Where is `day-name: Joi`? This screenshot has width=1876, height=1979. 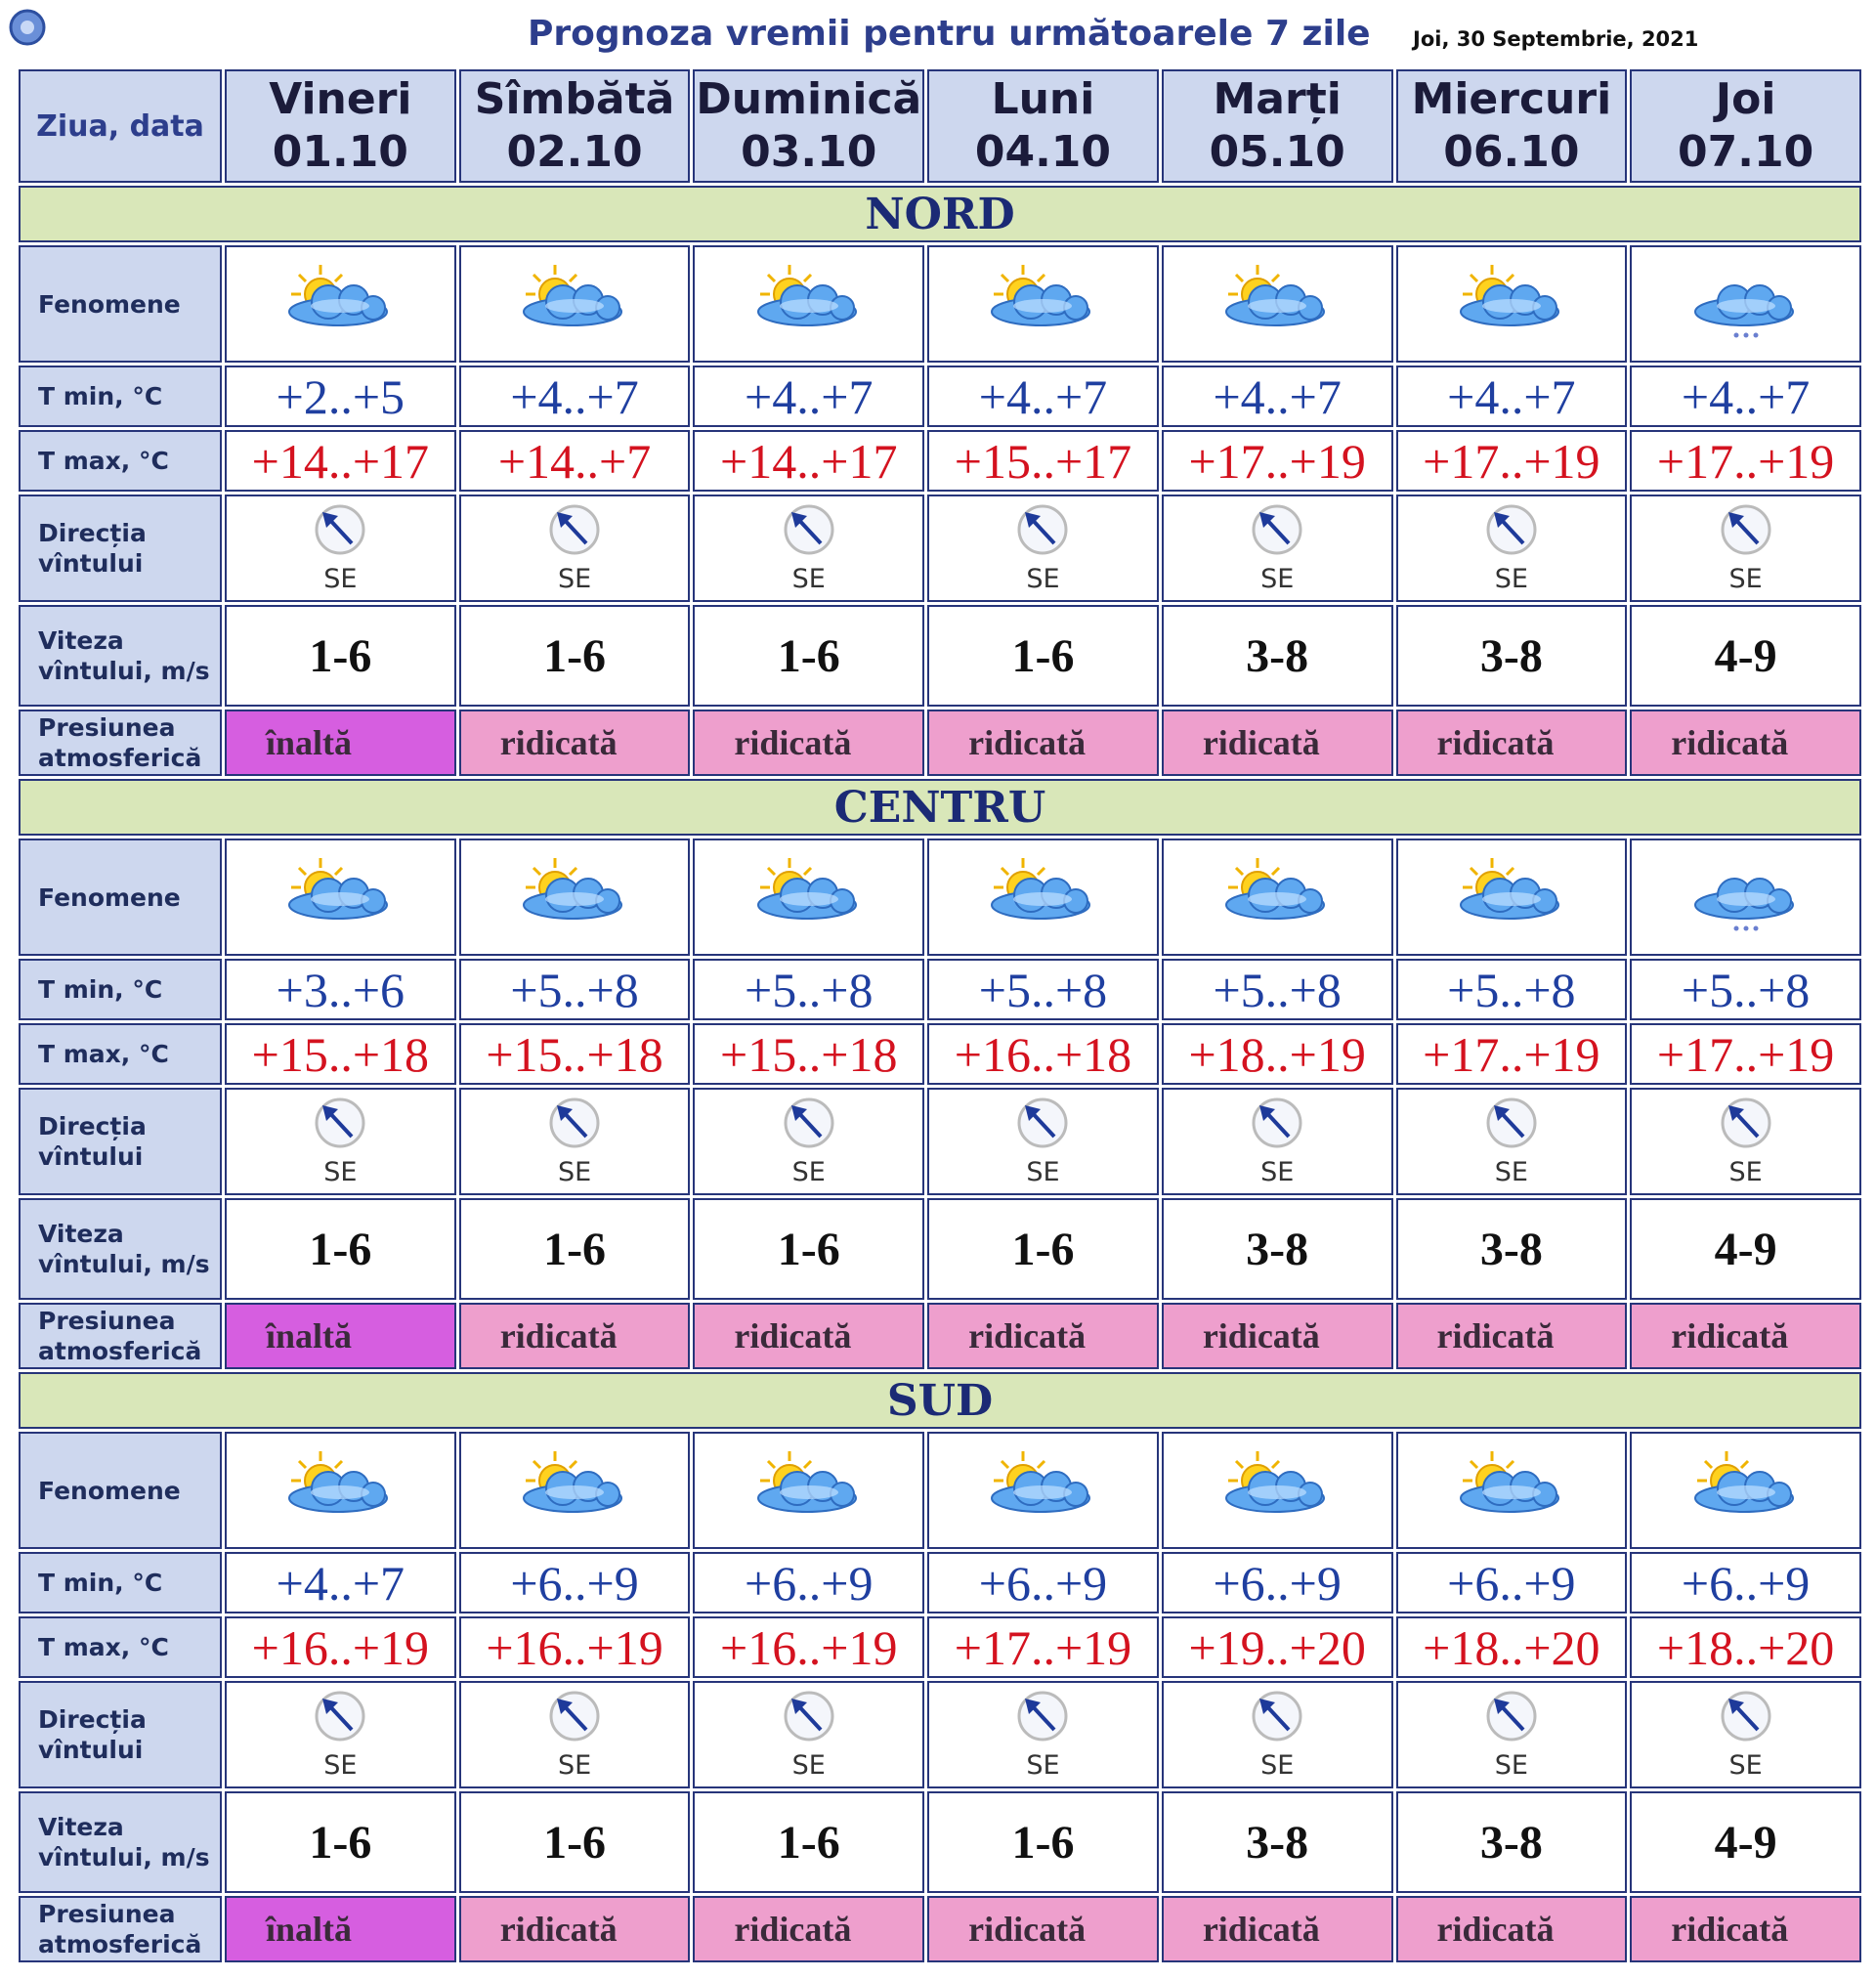
day-name: Joi is located at coordinates (1745, 99).